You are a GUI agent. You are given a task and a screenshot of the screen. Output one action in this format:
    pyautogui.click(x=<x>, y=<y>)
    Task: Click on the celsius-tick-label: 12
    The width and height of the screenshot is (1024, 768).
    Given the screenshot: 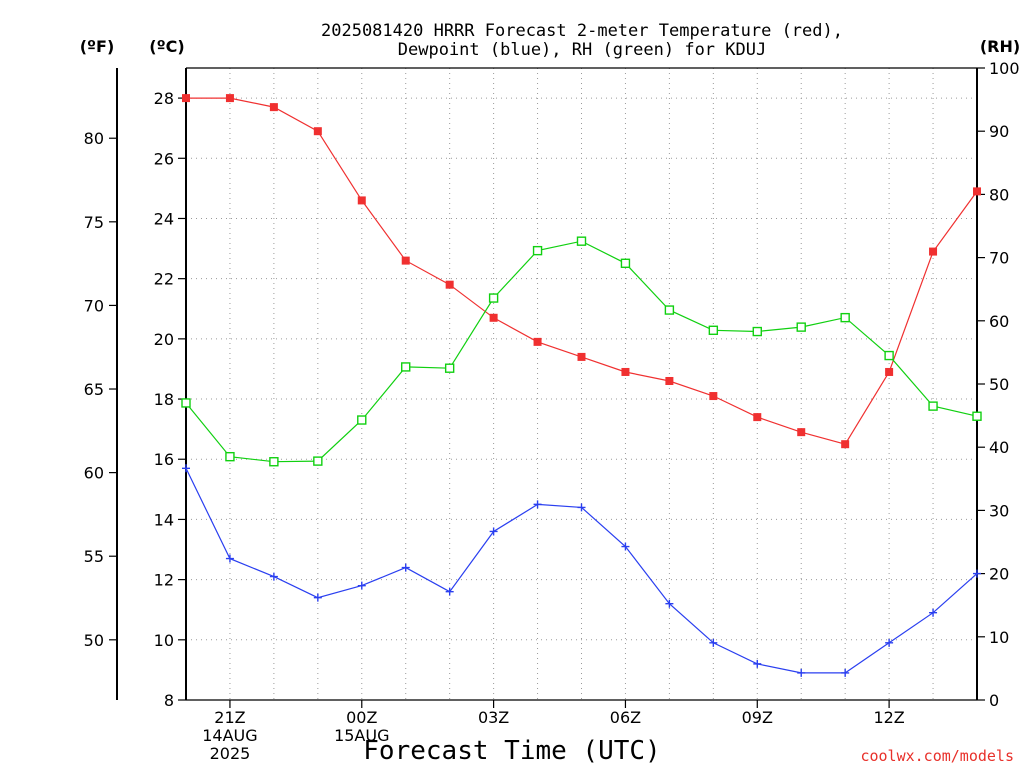 What is the action you would take?
    pyautogui.click(x=164, y=580)
    